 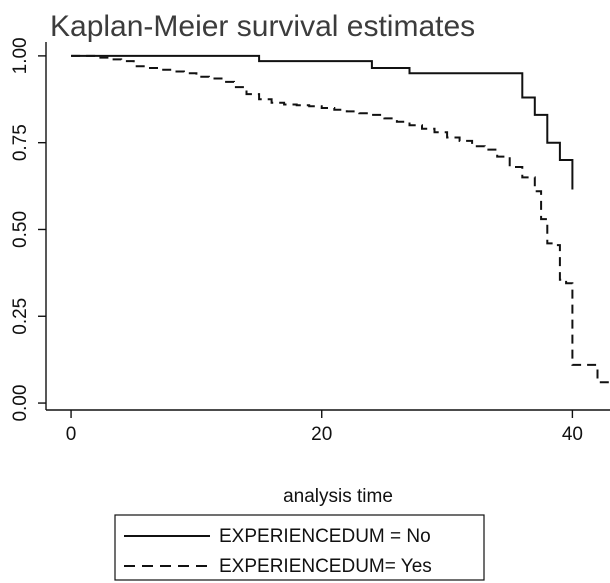 I want to click on legend-label-no: EXPERIENCEDUM = No, so click(x=325, y=536).